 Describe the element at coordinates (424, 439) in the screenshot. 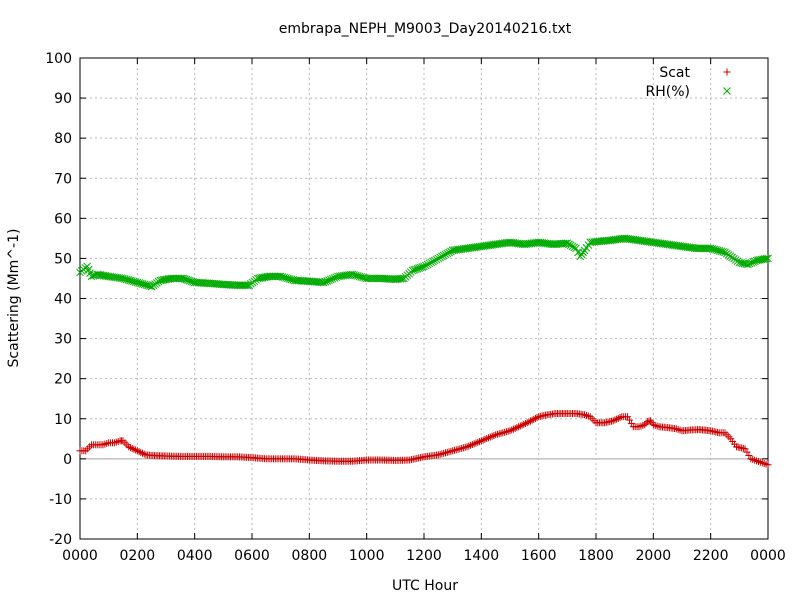

I see `series-scat` at that location.